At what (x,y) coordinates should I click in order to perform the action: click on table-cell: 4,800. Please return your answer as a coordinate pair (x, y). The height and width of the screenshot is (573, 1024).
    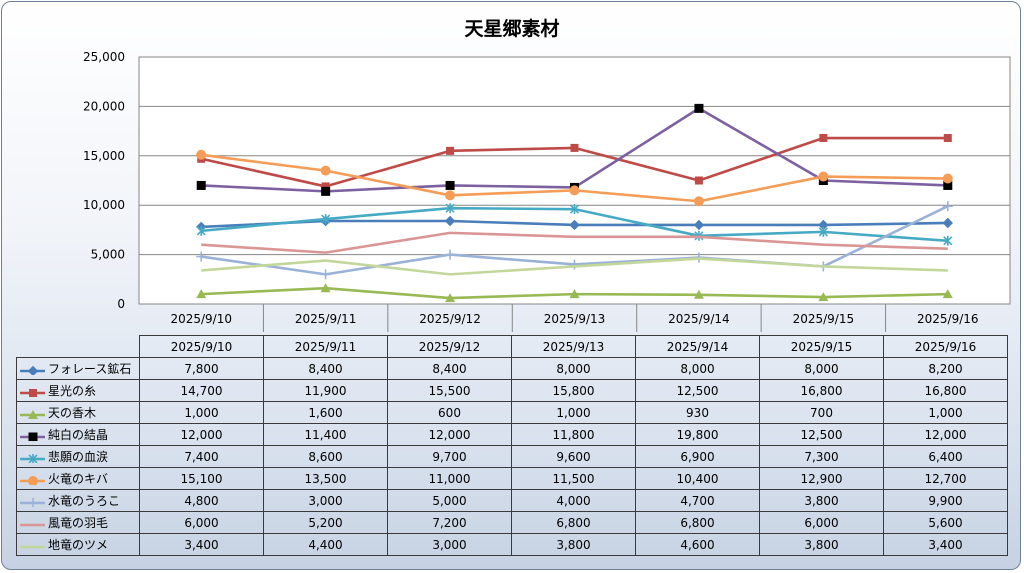
    Looking at the image, I should click on (201, 500).